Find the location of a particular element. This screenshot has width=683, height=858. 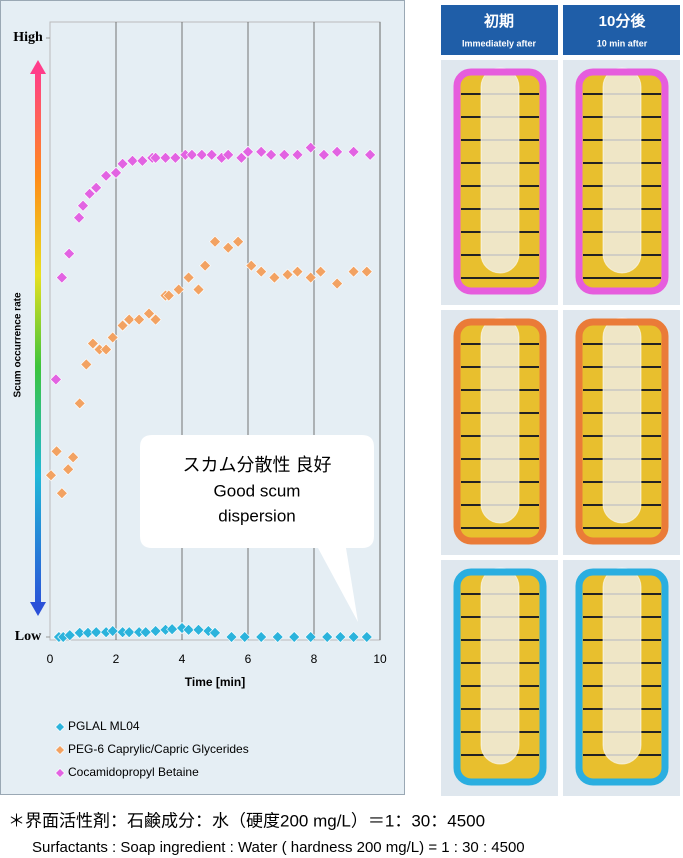

column-subtitle: Immediately after is located at coordinates (499, 43).